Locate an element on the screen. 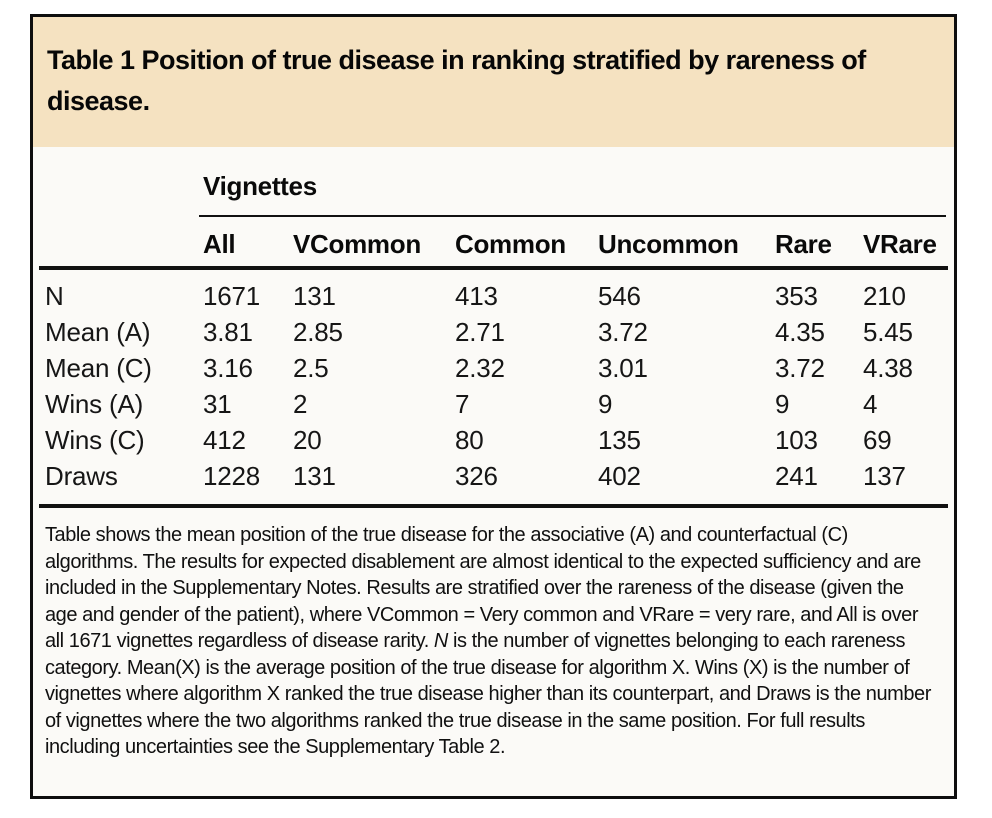 This screenshot has height=818, width=992. column-header-vcommon: VCommon is located at coordinates (357, 244).